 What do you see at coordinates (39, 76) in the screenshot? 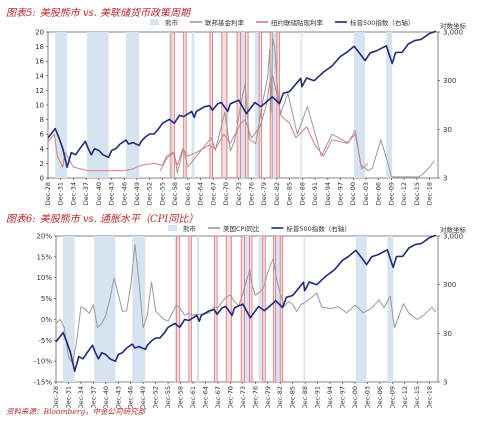
I see `y-left-tick-label: 14` at bounding box center [39, 76].